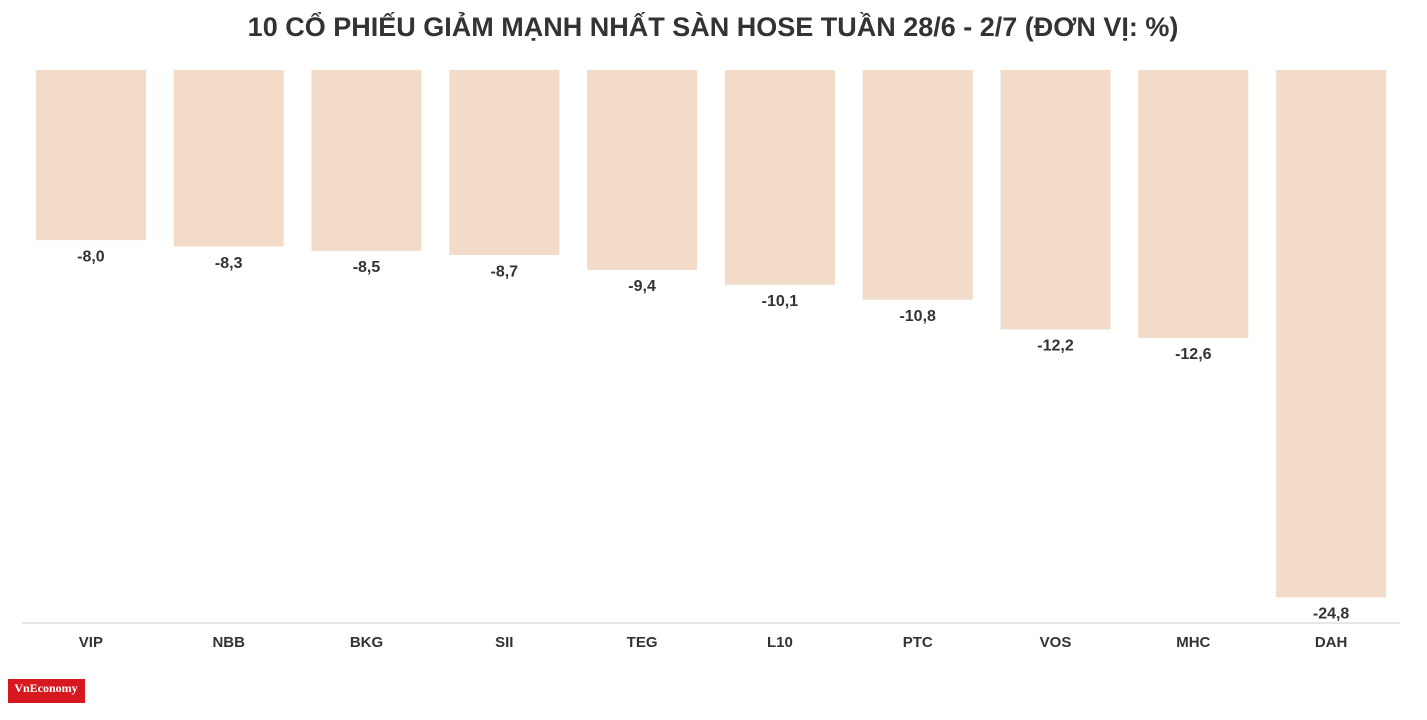 The width and height of the screenshot is (1427, 720). Describe the element at coordinates (91, 642) in the screenshot. I see `x-tick-label: VIP` at that location.